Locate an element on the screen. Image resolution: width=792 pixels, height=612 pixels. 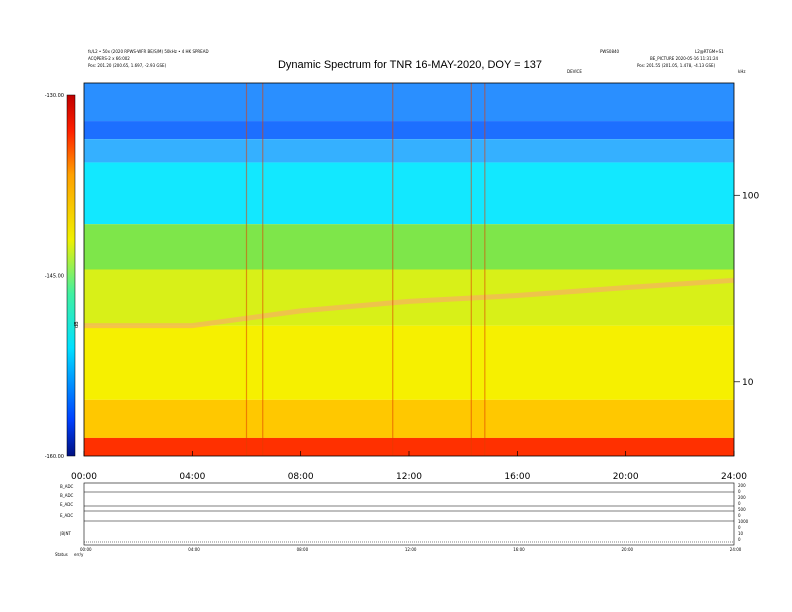
lower-x-tick-label: 04:00 is located at coordinates (194, 549).